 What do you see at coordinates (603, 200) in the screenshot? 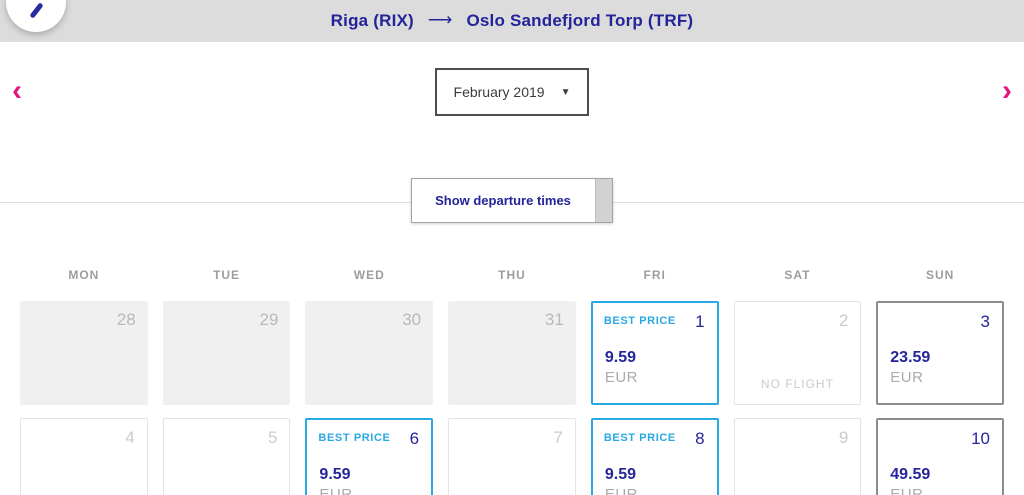
I see `button-grip` at bounding box center [603, 200].